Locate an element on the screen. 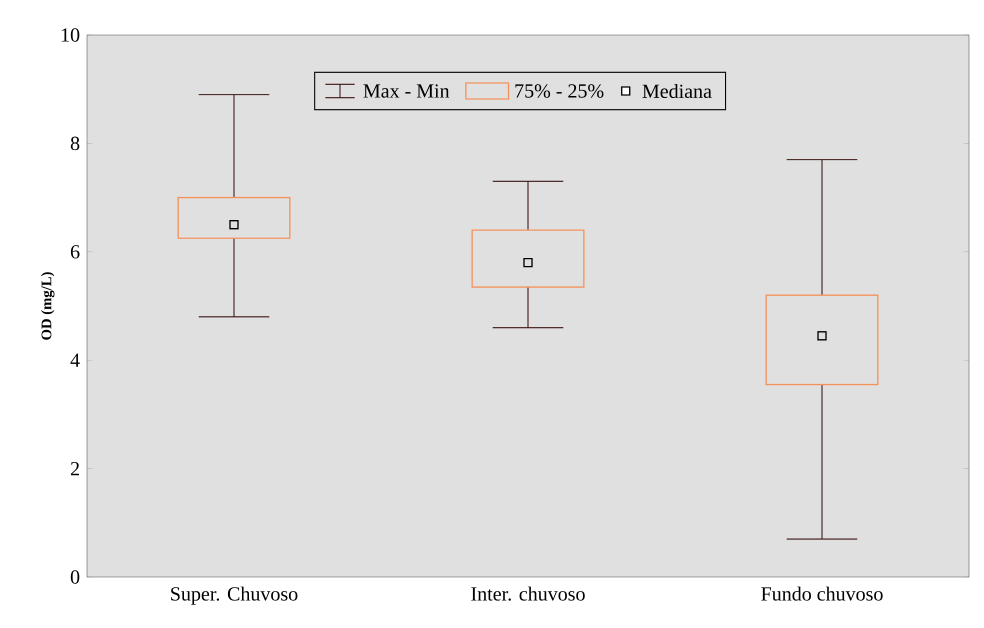 The width and height of the screenshot is (984, 628). x-tick-label: Fundo chuvoso is located at coordinates (822, 593).